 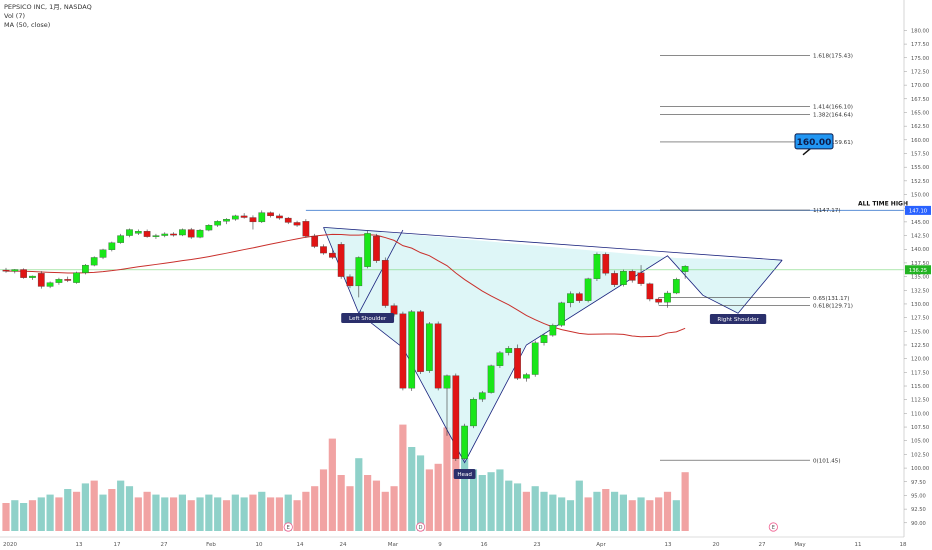 I want to click on time-tick-label: 24, so click(x=343, y=545).